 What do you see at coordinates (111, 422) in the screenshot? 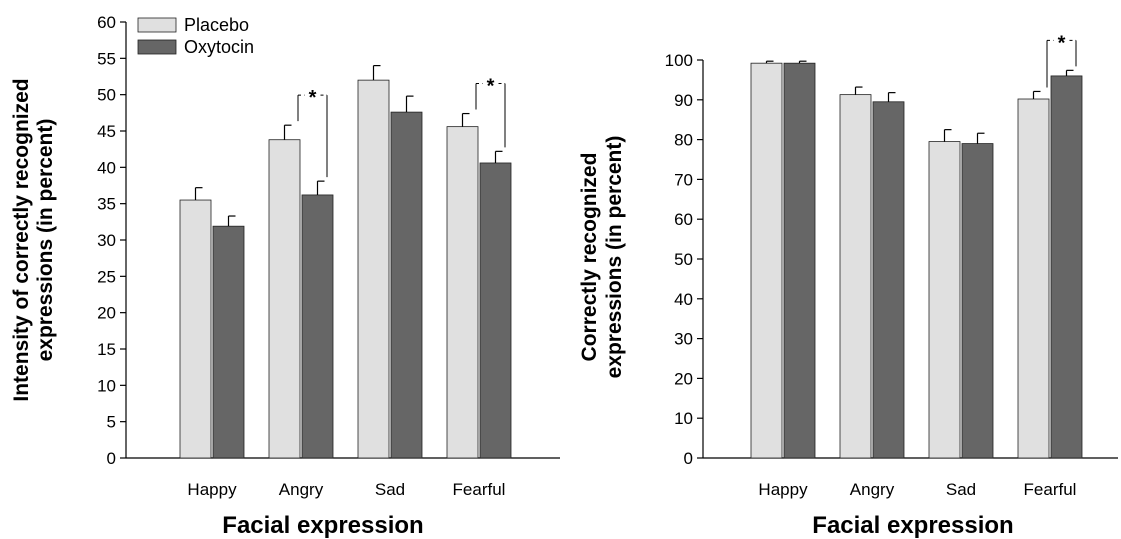
I see `y-tick-label: 5` at bounding box center [111, 422].